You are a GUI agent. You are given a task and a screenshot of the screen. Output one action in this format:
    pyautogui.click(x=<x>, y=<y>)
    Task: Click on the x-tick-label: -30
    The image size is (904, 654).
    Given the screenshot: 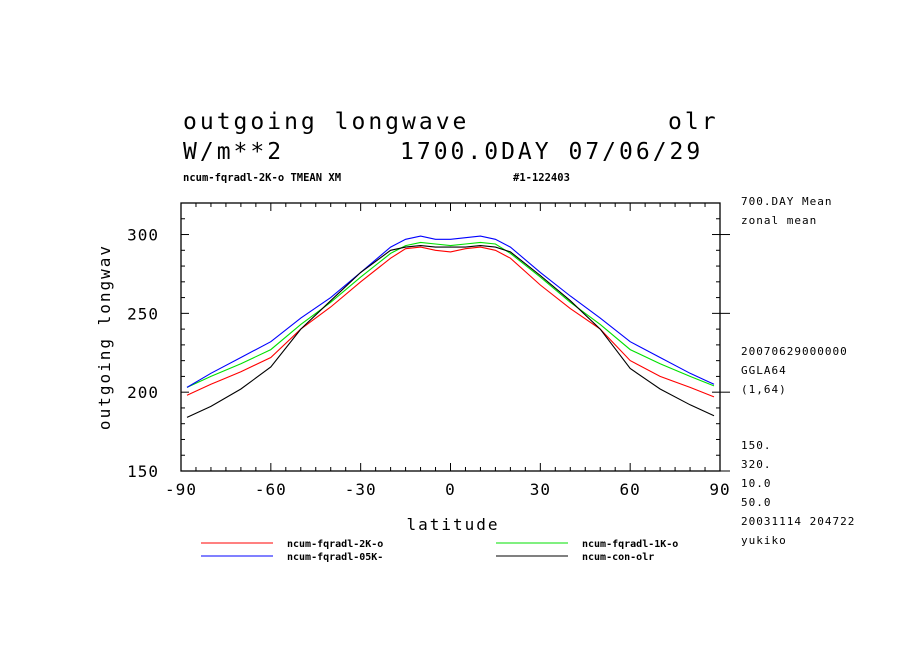 What is the action you would take?
    pyautogui.click(x=361, y=489)
    